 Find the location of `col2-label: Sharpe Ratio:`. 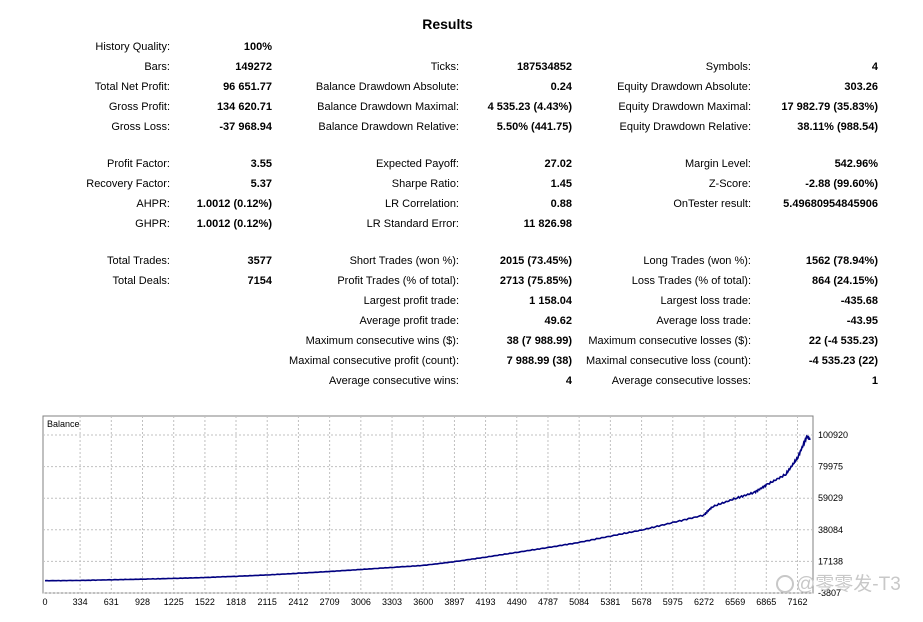

col2-label: Sharpe Ratio: is located at coordinates (425, 184).